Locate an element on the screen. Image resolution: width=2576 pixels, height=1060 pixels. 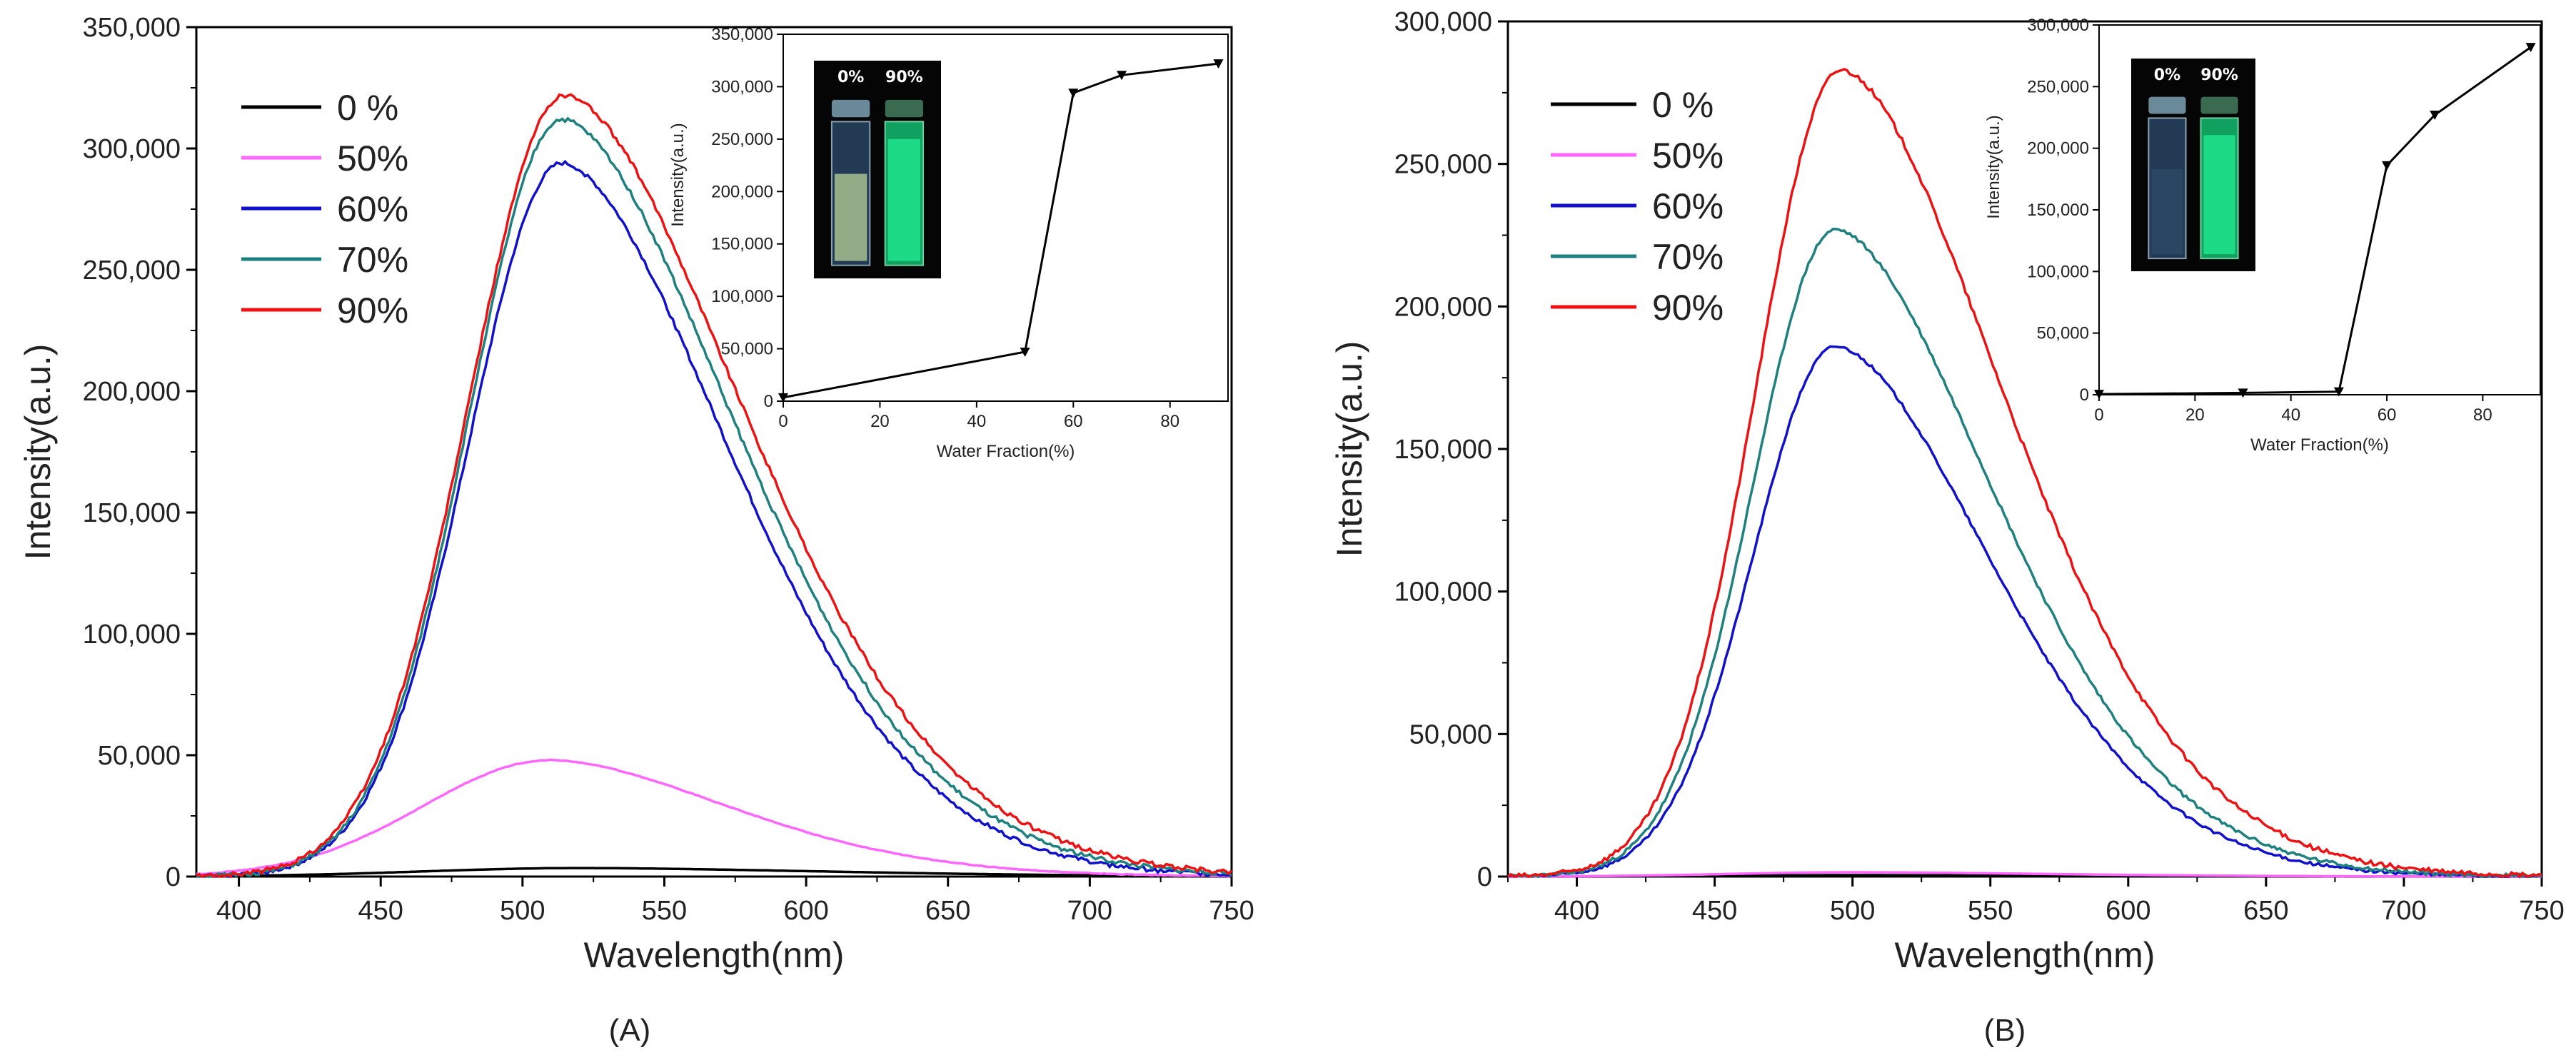
panel-caption: (B) is located at coordinates (2005, 1030).